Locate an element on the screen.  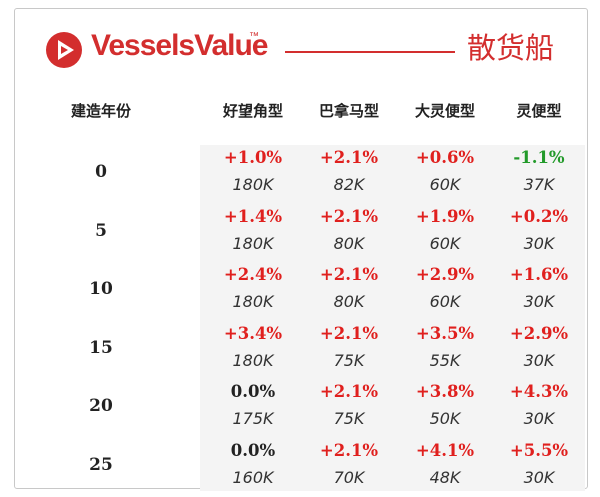
value-change-percent: +3.5% is located at coordinates (445, 333).